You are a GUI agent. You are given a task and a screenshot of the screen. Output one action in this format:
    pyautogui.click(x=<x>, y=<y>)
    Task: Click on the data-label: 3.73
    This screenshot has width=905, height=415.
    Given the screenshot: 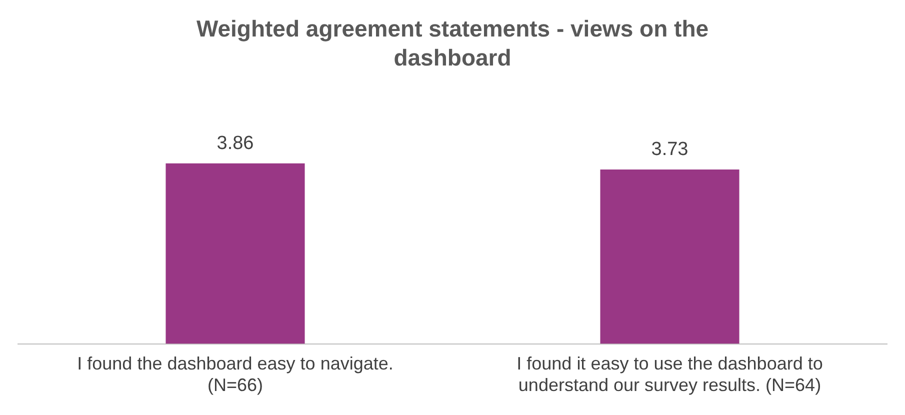 What is the action you would take?
    pyautogui.click(x=669, y=149)
    